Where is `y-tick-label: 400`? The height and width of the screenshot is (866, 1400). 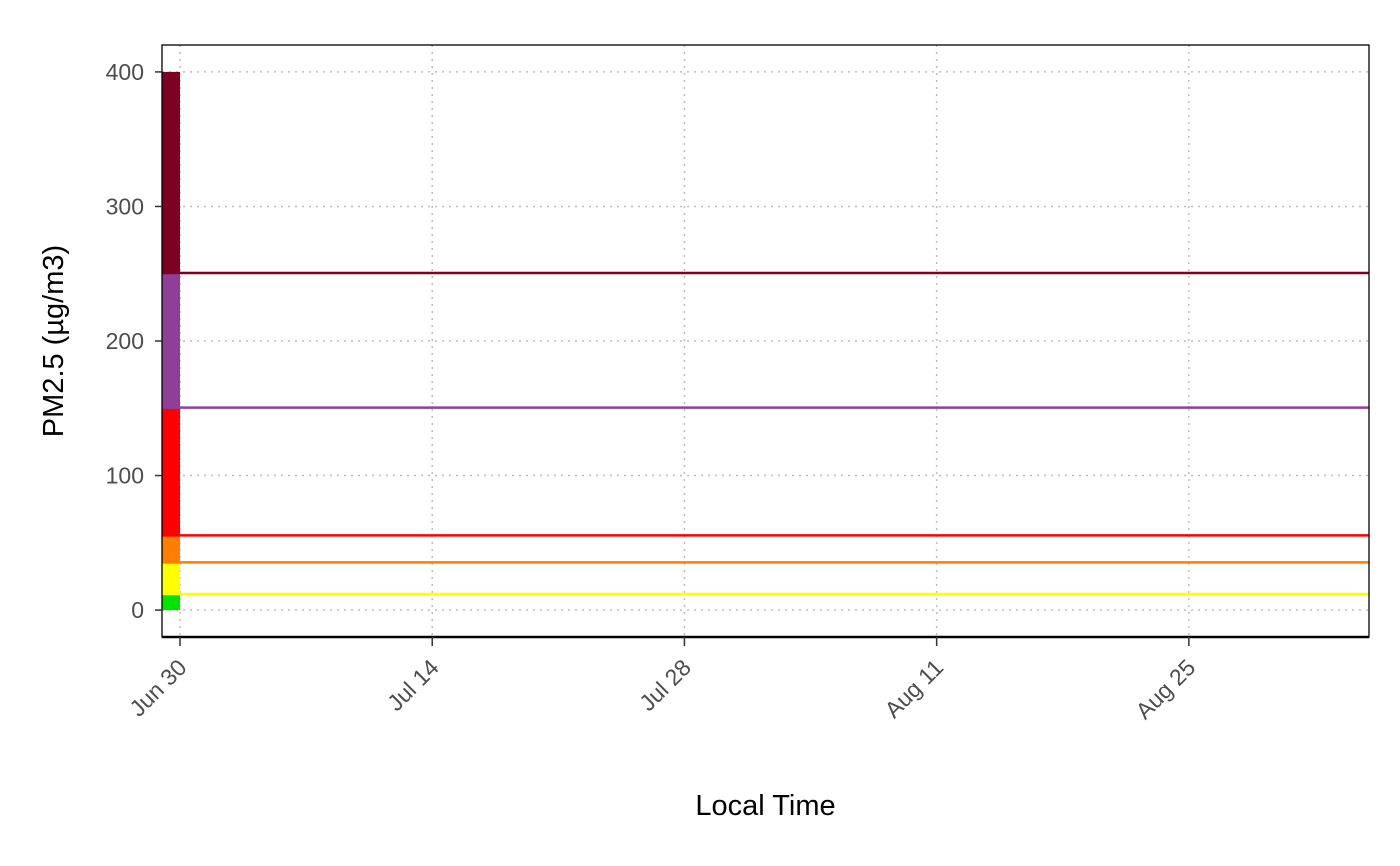
y-tick-label: 400 is located at coordinates (125, 72).